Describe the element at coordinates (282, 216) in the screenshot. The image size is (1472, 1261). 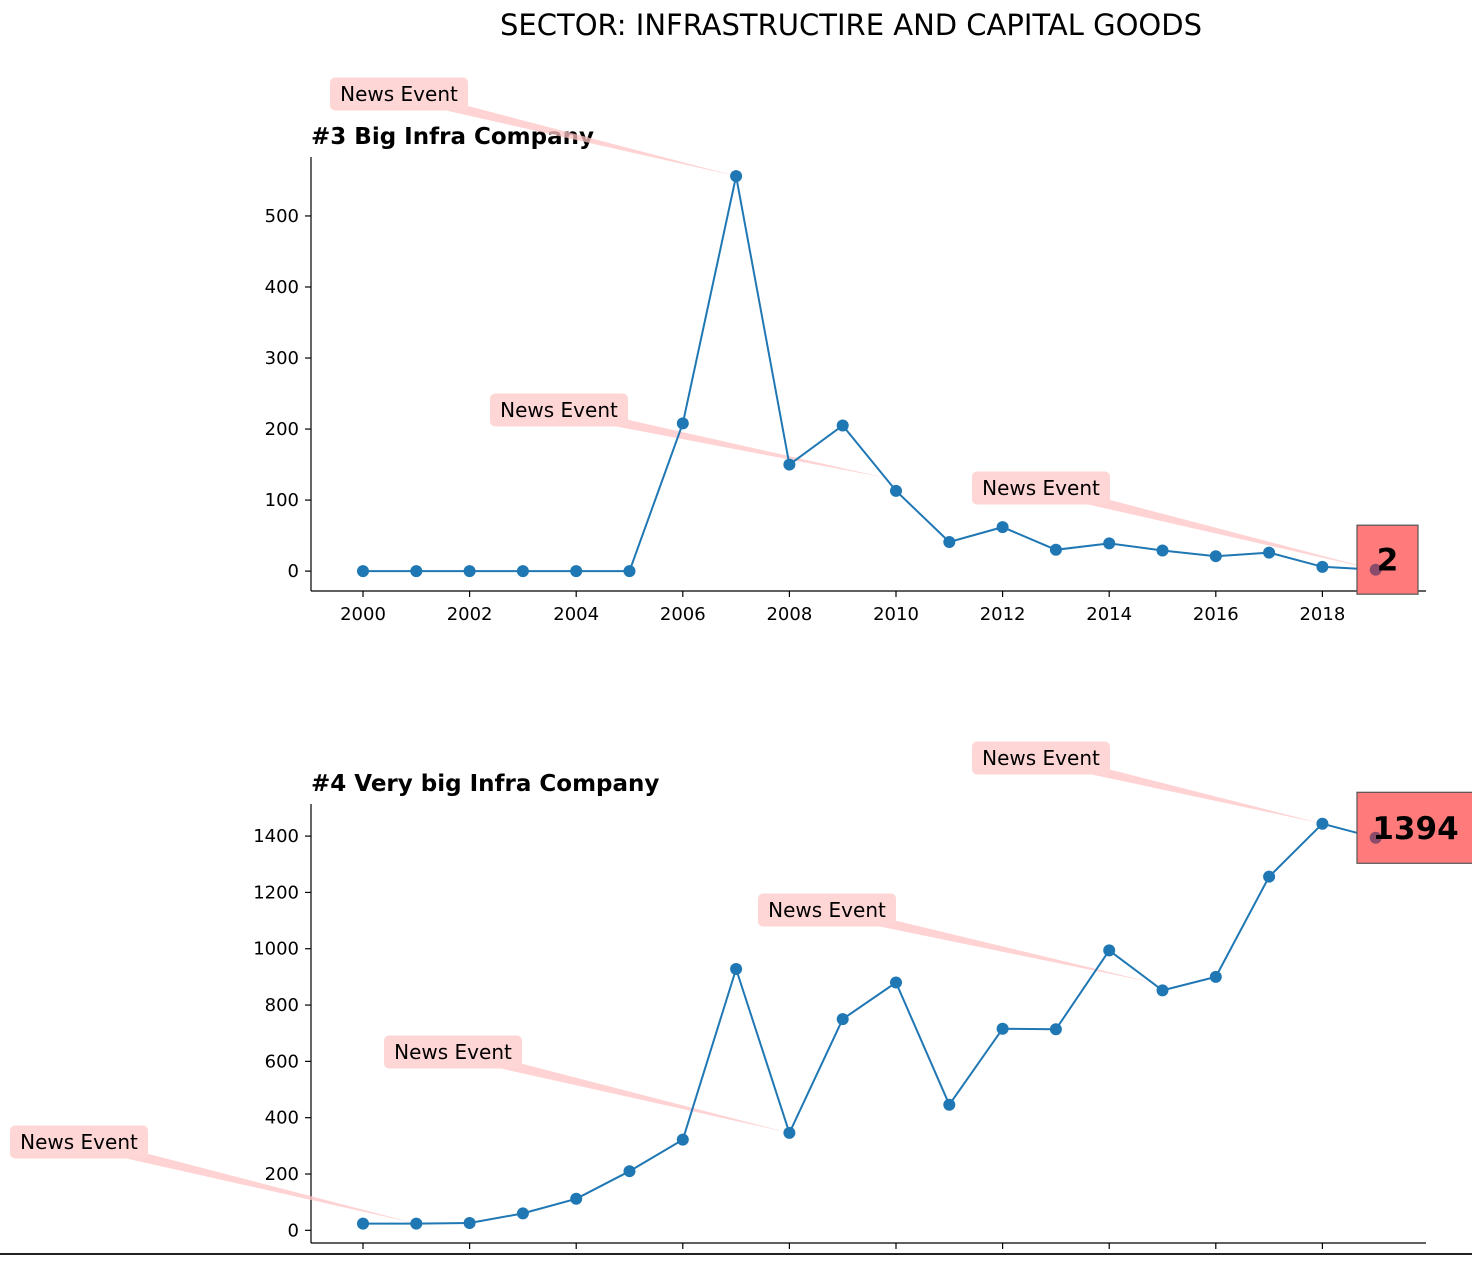
I see `y-tick-label: 500` at that location.